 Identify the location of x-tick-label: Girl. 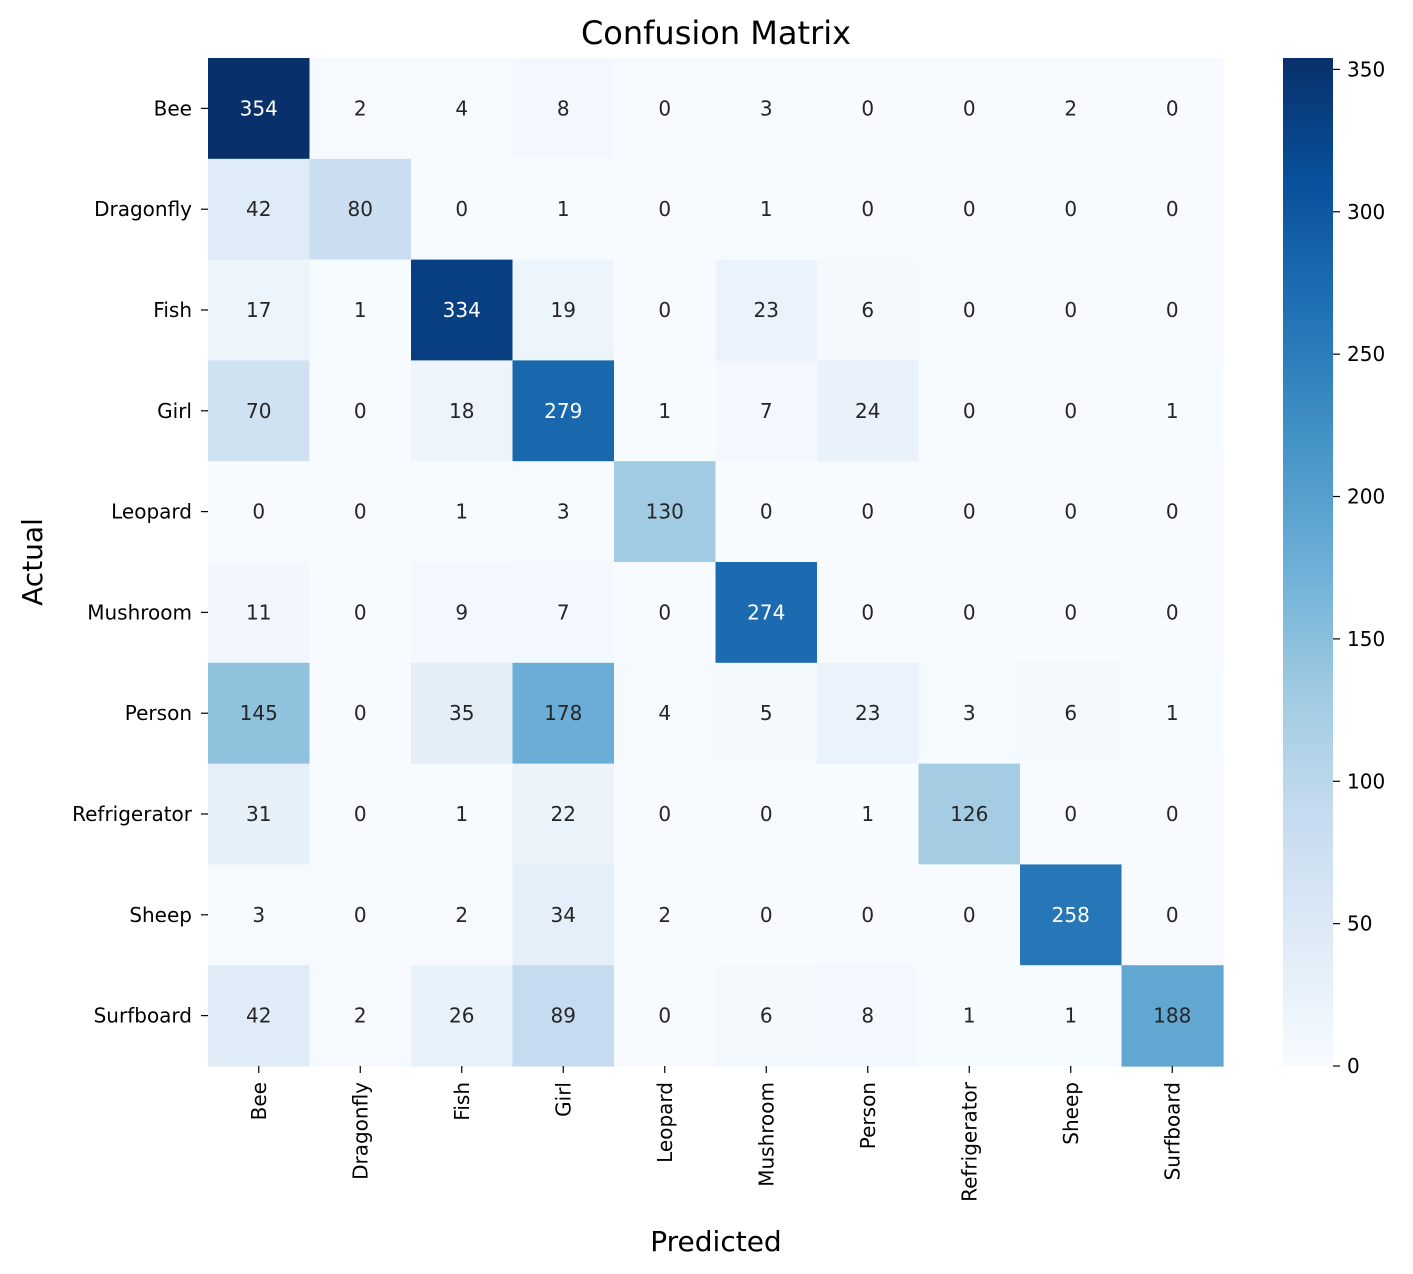
(563, 1099).